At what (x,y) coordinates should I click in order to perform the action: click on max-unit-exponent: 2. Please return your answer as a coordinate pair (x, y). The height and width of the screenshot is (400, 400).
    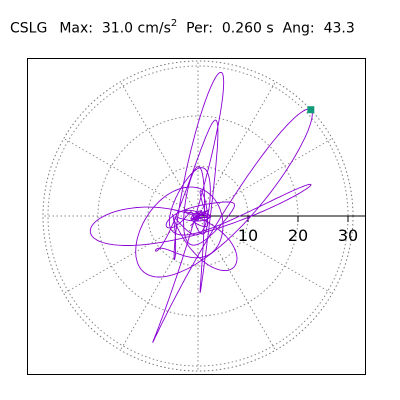
    Looking at the image, I should click on (174, 23).